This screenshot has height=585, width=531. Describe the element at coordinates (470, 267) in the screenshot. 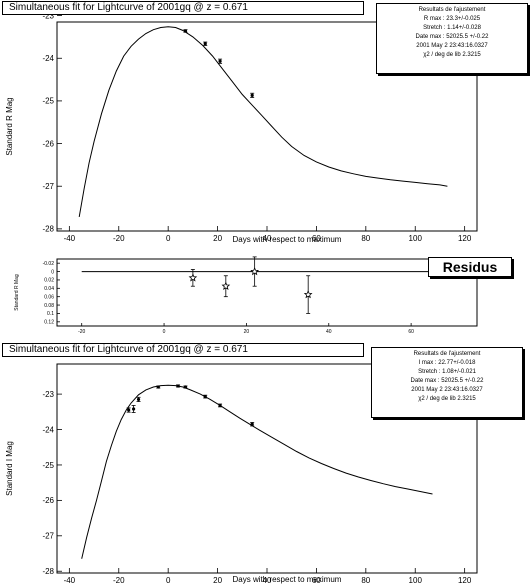

I see `residuals-title: Residus` at that location.